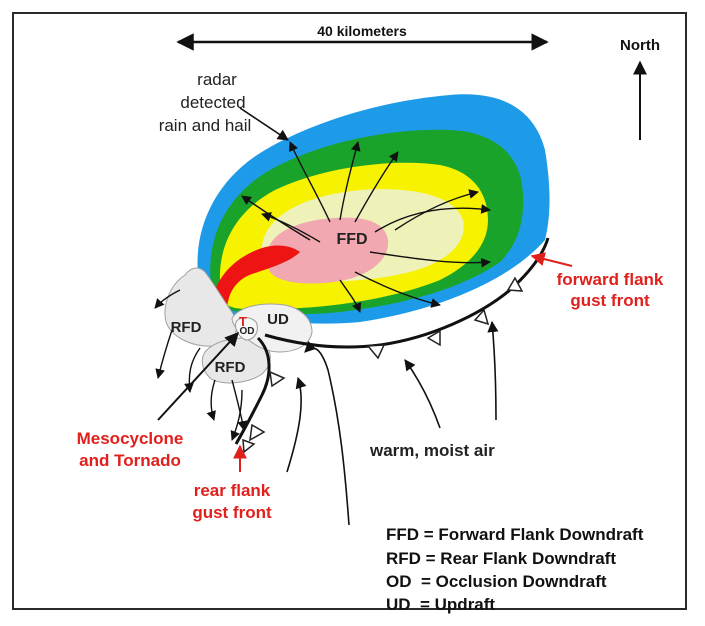  What do you see at coordinates (440, 604) in the screenshot?
I see `legend-item-ud: UD = Updraft` at bounding box center [440, 604].